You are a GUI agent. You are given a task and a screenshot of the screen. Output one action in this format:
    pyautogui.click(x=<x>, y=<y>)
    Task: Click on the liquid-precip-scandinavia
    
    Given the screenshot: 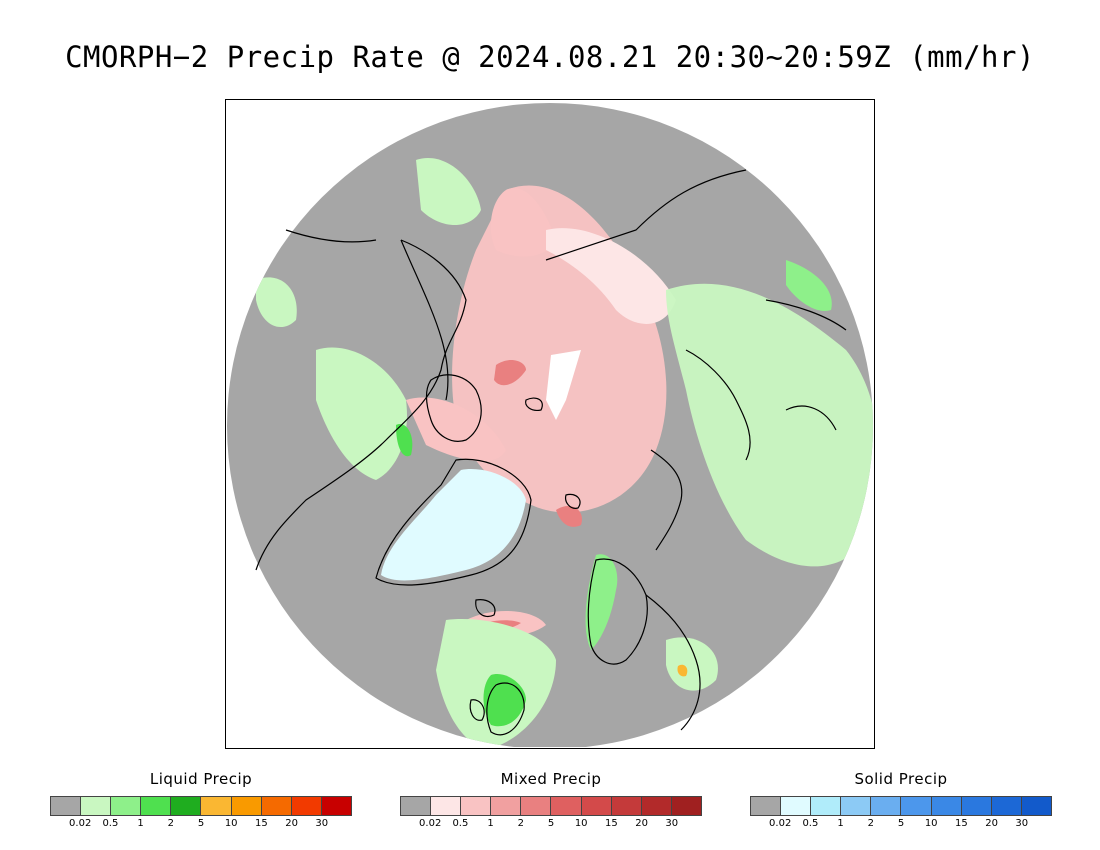 What is the action you would take?
    pyautogui.click(x=601, y=602)
    